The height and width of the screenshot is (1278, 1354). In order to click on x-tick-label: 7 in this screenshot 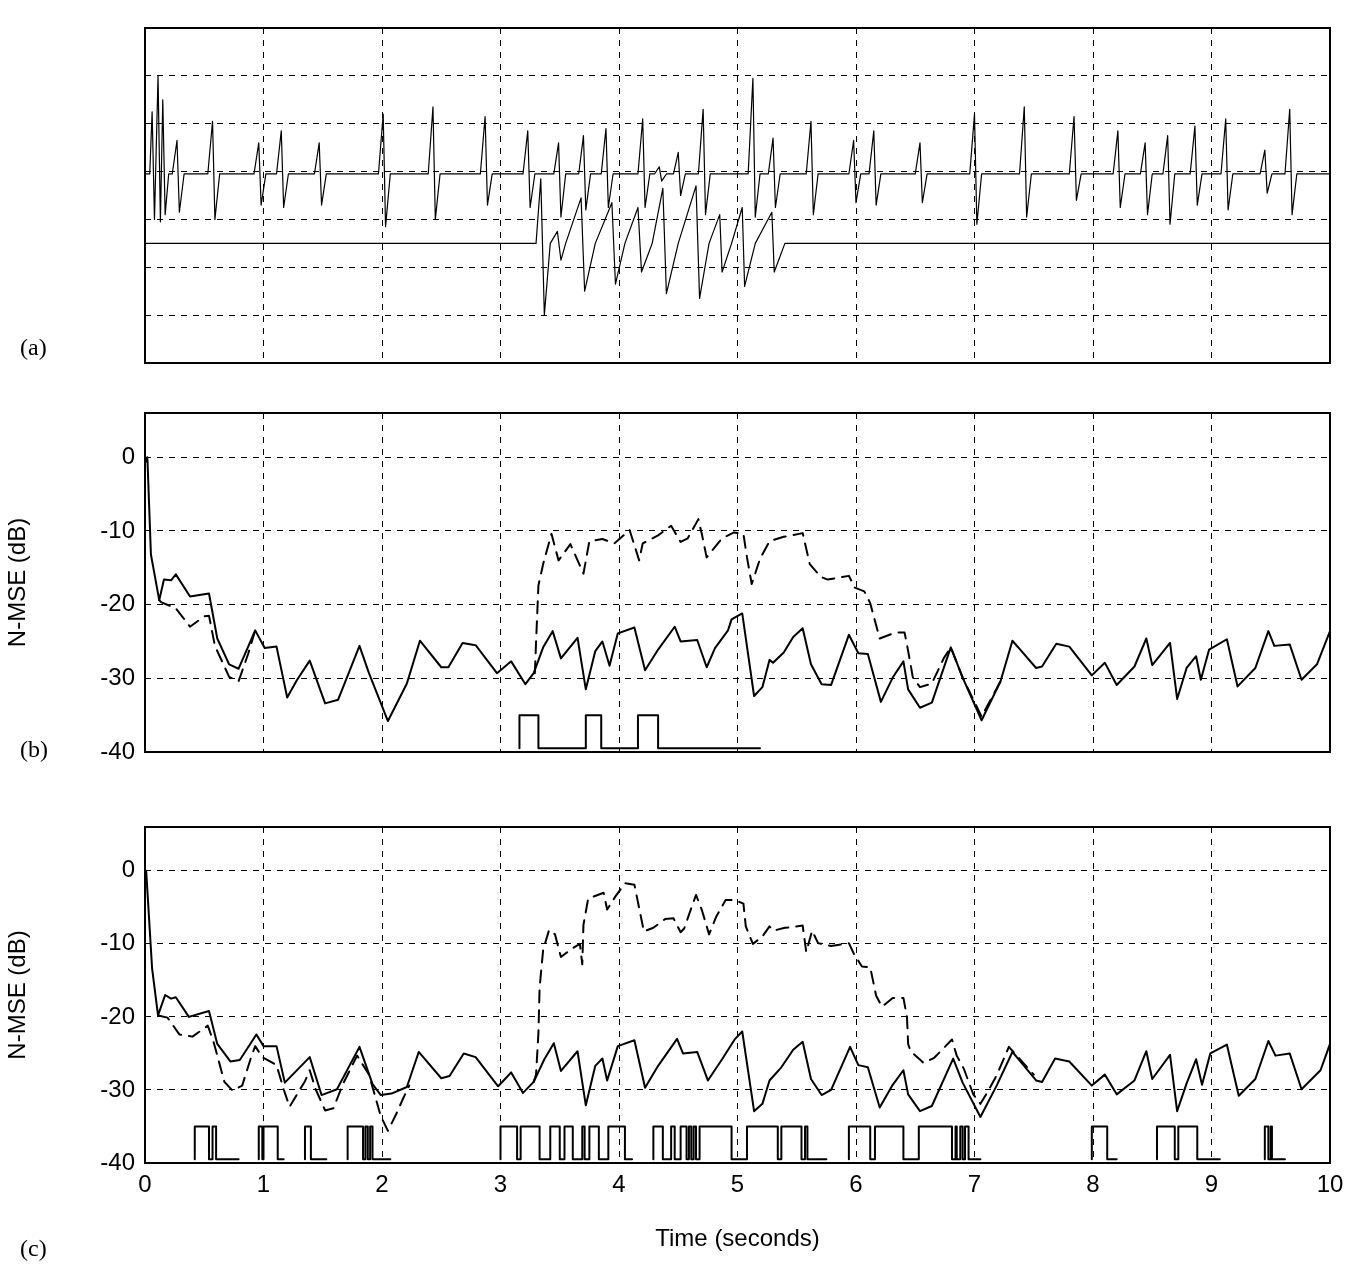, I will do `click(974, 1184)`.